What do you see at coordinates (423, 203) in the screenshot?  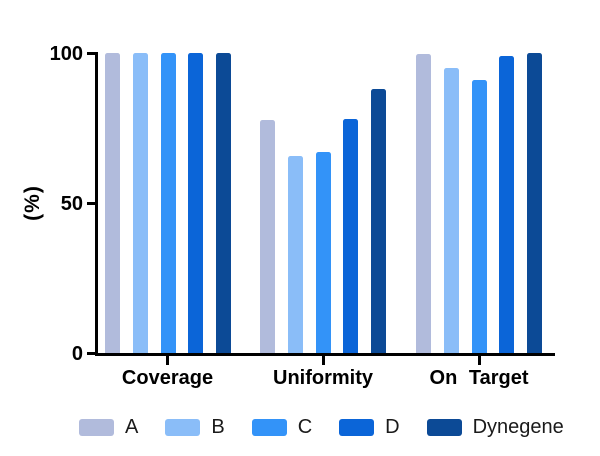 I see `bar-on-target-a` at bounding box center [423, 203].